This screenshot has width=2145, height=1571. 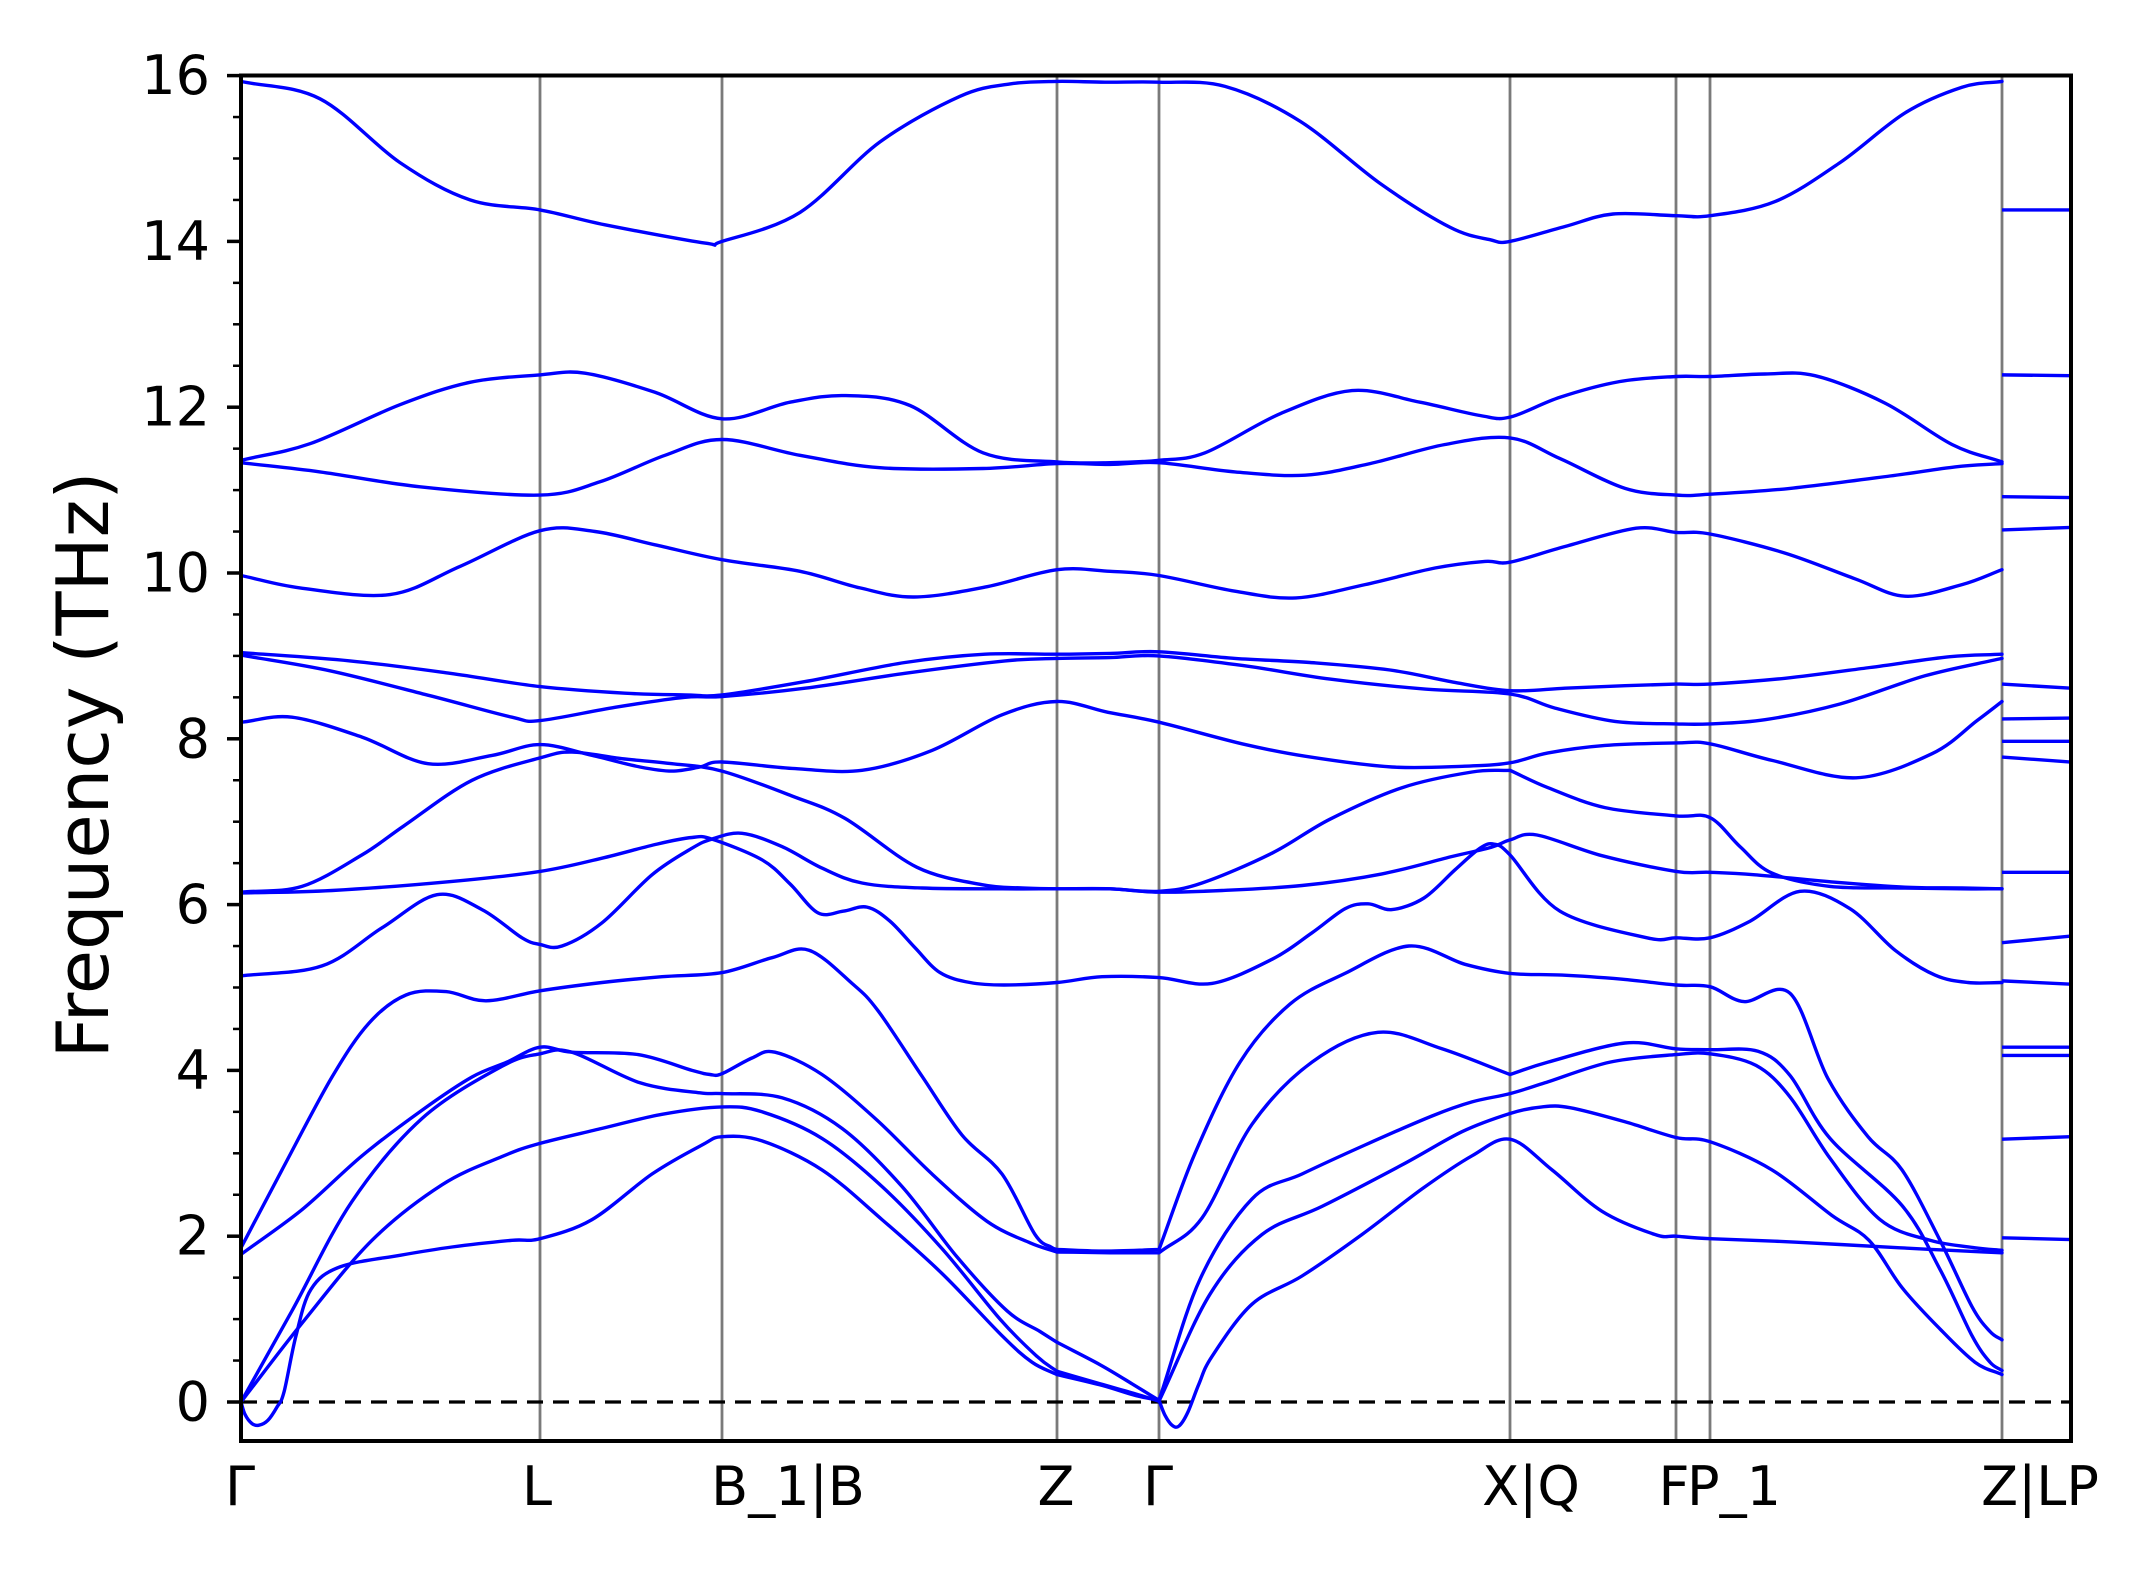 What do you see at coordinates (193, 1236) in the screenshot?
I see `y-tick-label-2: 2` at bounding box center [193, 1236].